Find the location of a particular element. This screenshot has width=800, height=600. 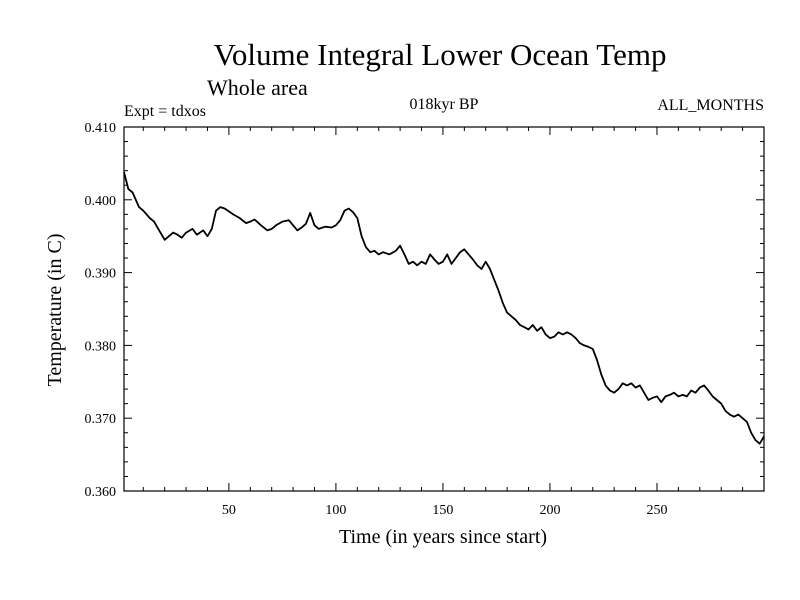

y-tick-label: 0.380 is located at coordinates (101, 346).